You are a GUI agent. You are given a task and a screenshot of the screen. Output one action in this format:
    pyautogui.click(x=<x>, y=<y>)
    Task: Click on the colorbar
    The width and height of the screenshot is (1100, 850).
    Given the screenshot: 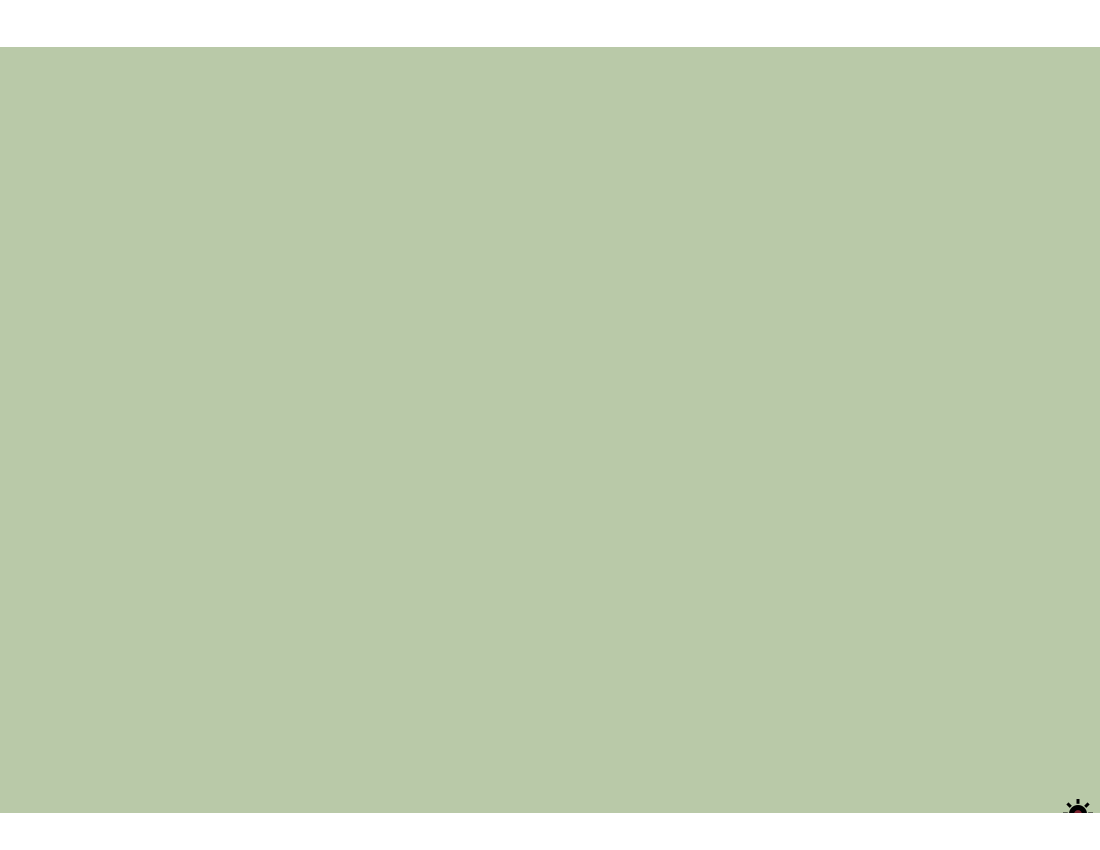 What is the action you would take?
    pyautogui.click(x=550, y=831)
    